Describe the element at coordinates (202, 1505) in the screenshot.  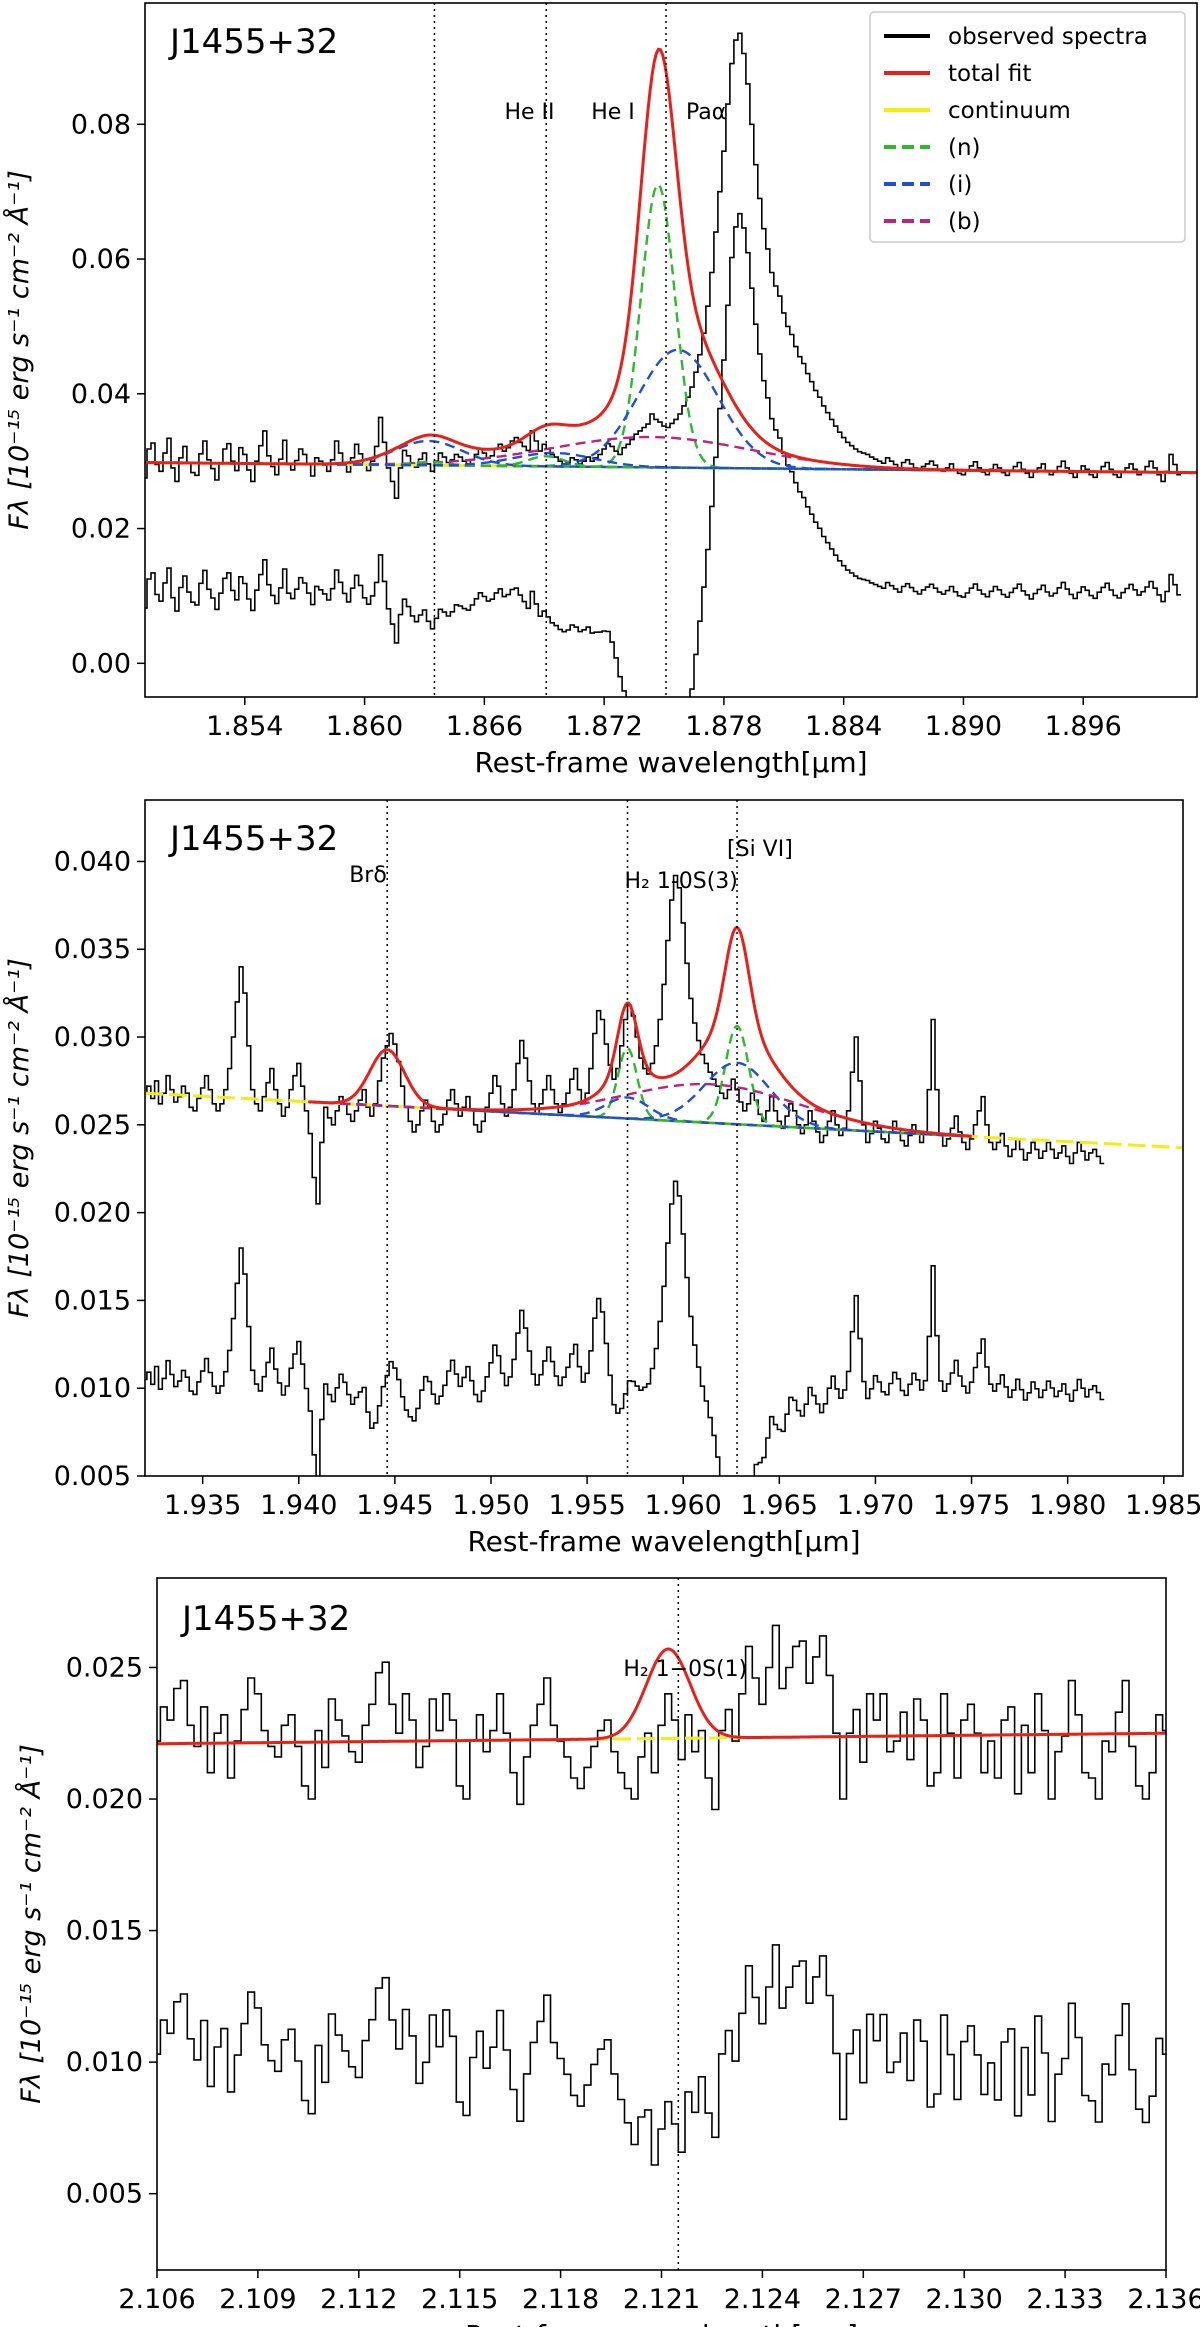
I see `x-tick-label: 1.935` at that location.